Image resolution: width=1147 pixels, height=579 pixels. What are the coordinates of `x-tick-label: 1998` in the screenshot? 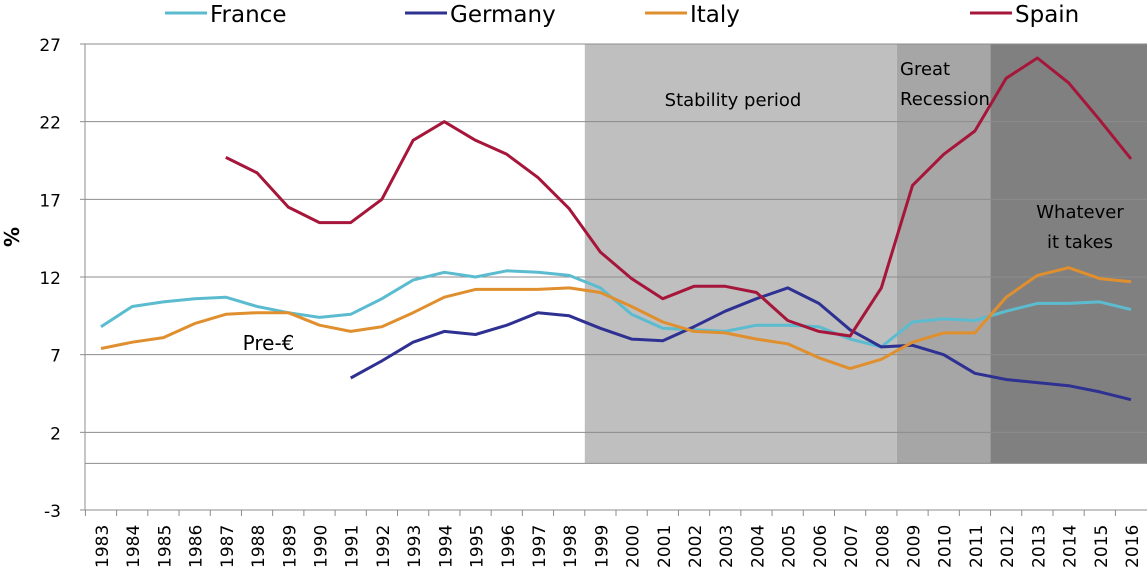 It's located at (571, 546).